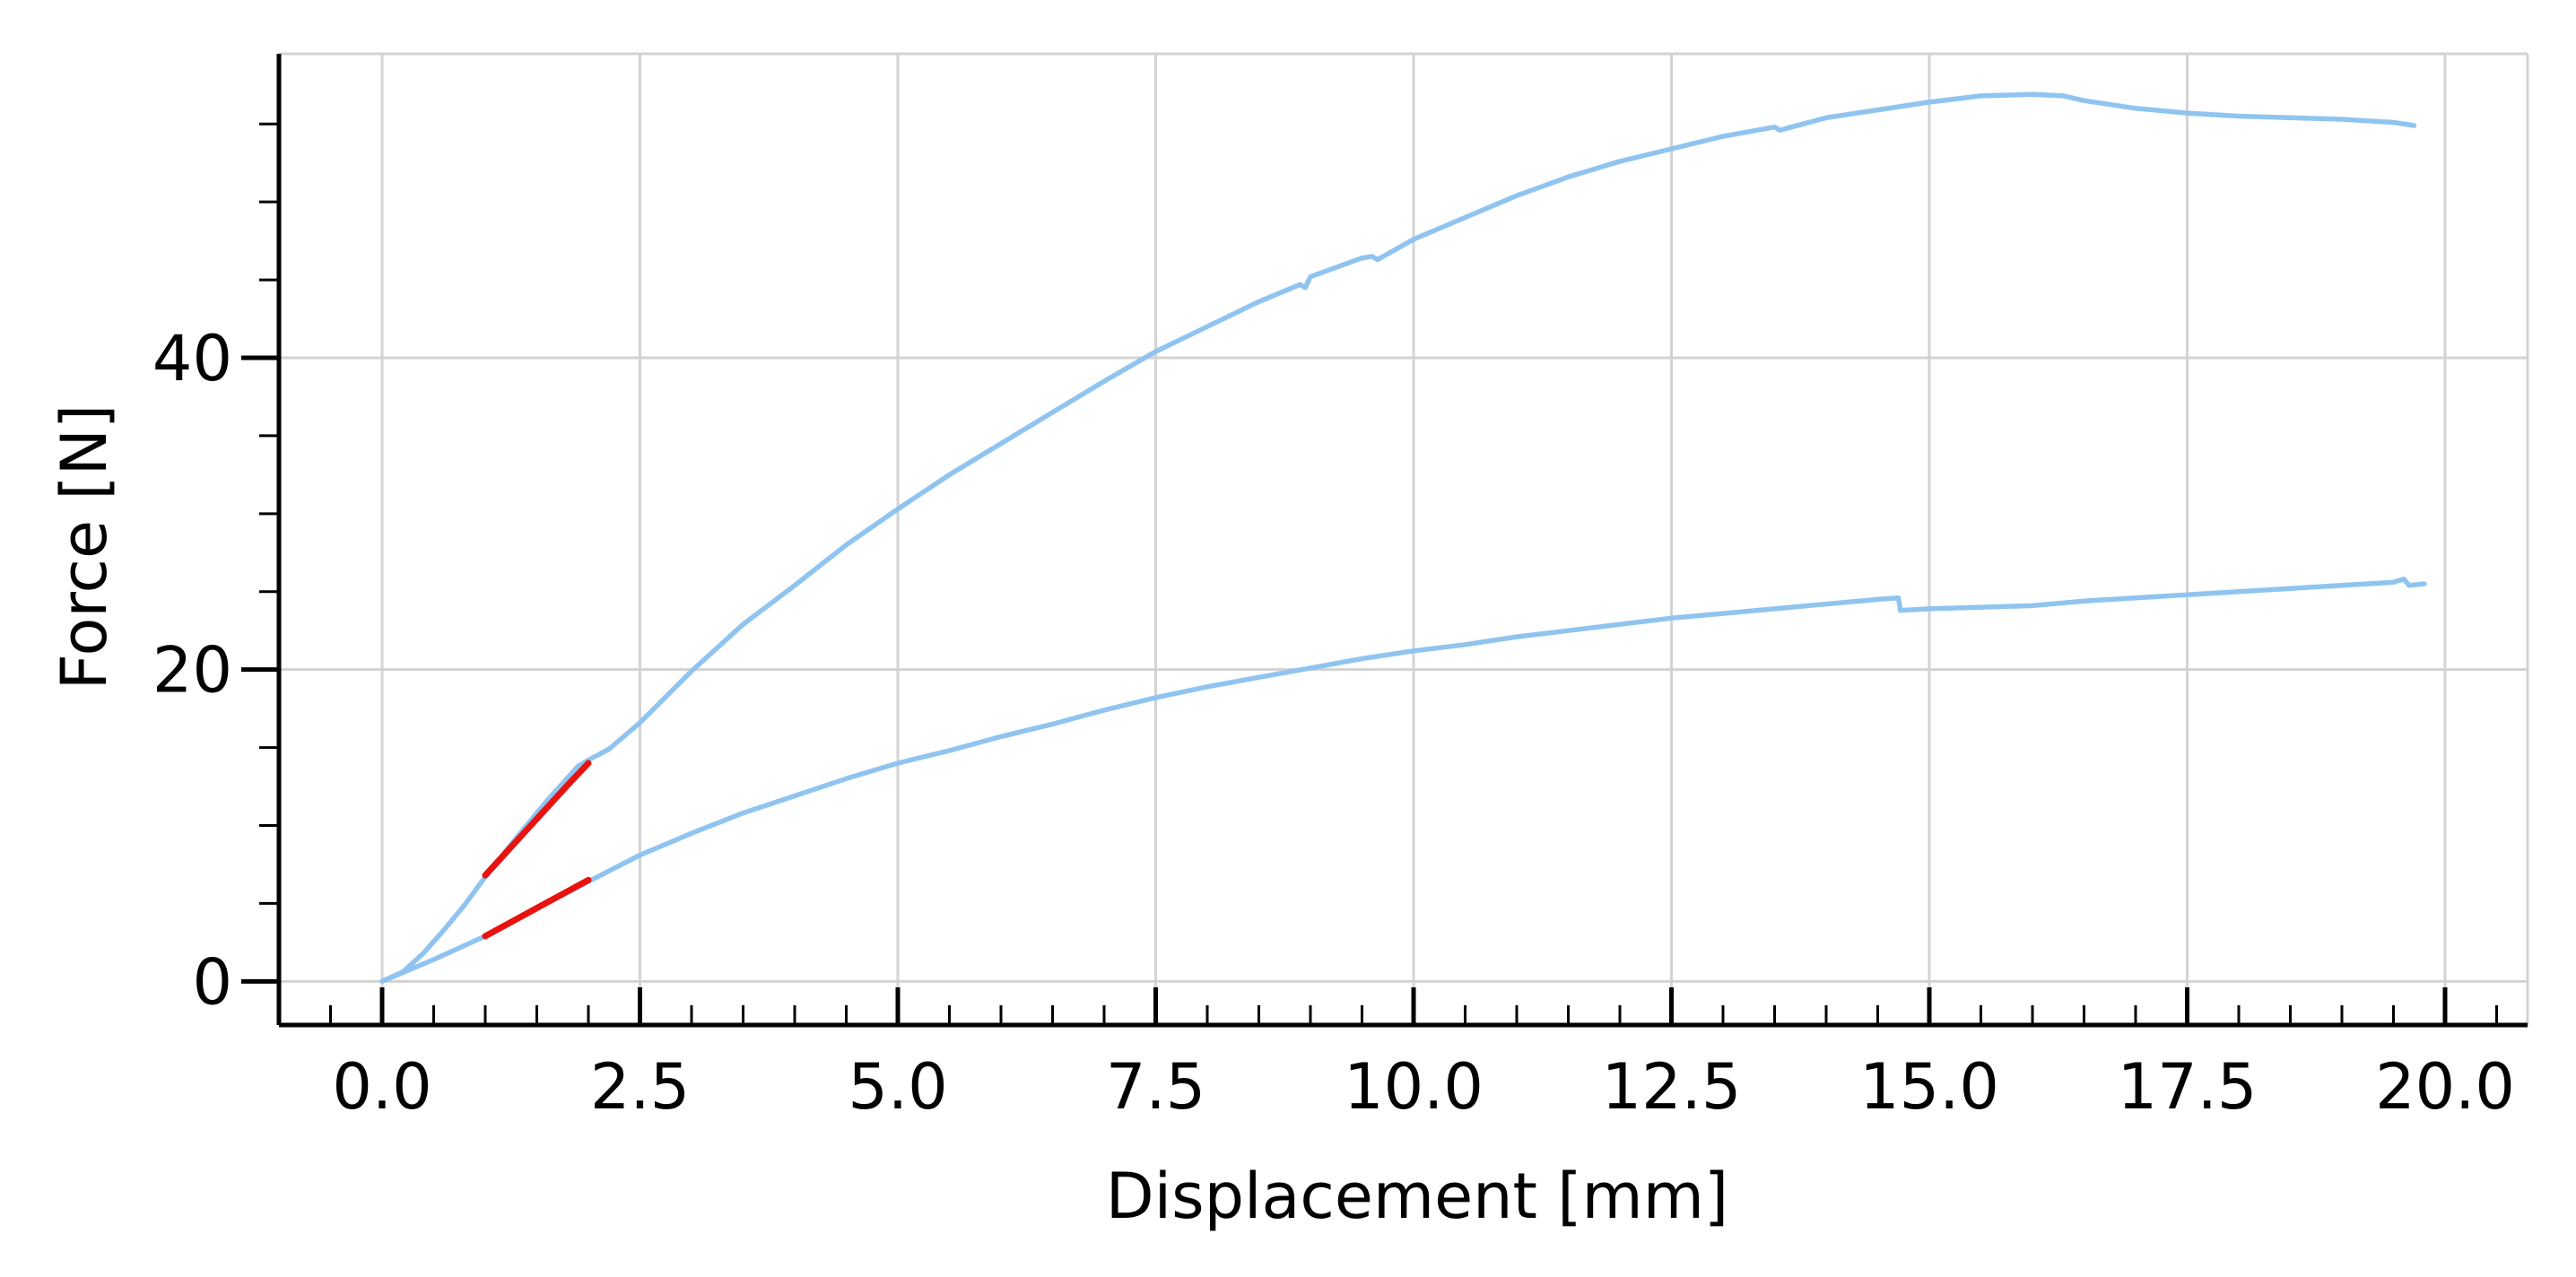 The height and width of the screenshot is (1277, 2576). What do you see at coordinates (1417, 1196) in the screenshot?
I see `x-axis-title: Displacement [mm]` at bounding box center [1417, 1196].